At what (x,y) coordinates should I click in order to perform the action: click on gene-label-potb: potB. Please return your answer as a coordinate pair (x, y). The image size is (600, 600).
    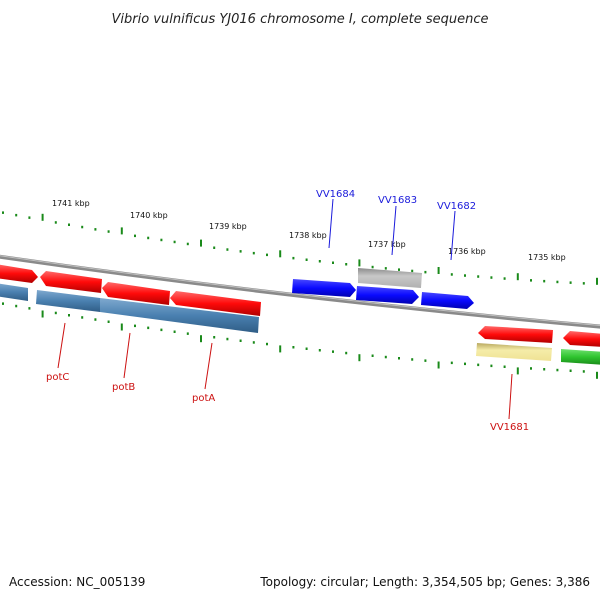
    Looking at the image, I should click on (123, 387).